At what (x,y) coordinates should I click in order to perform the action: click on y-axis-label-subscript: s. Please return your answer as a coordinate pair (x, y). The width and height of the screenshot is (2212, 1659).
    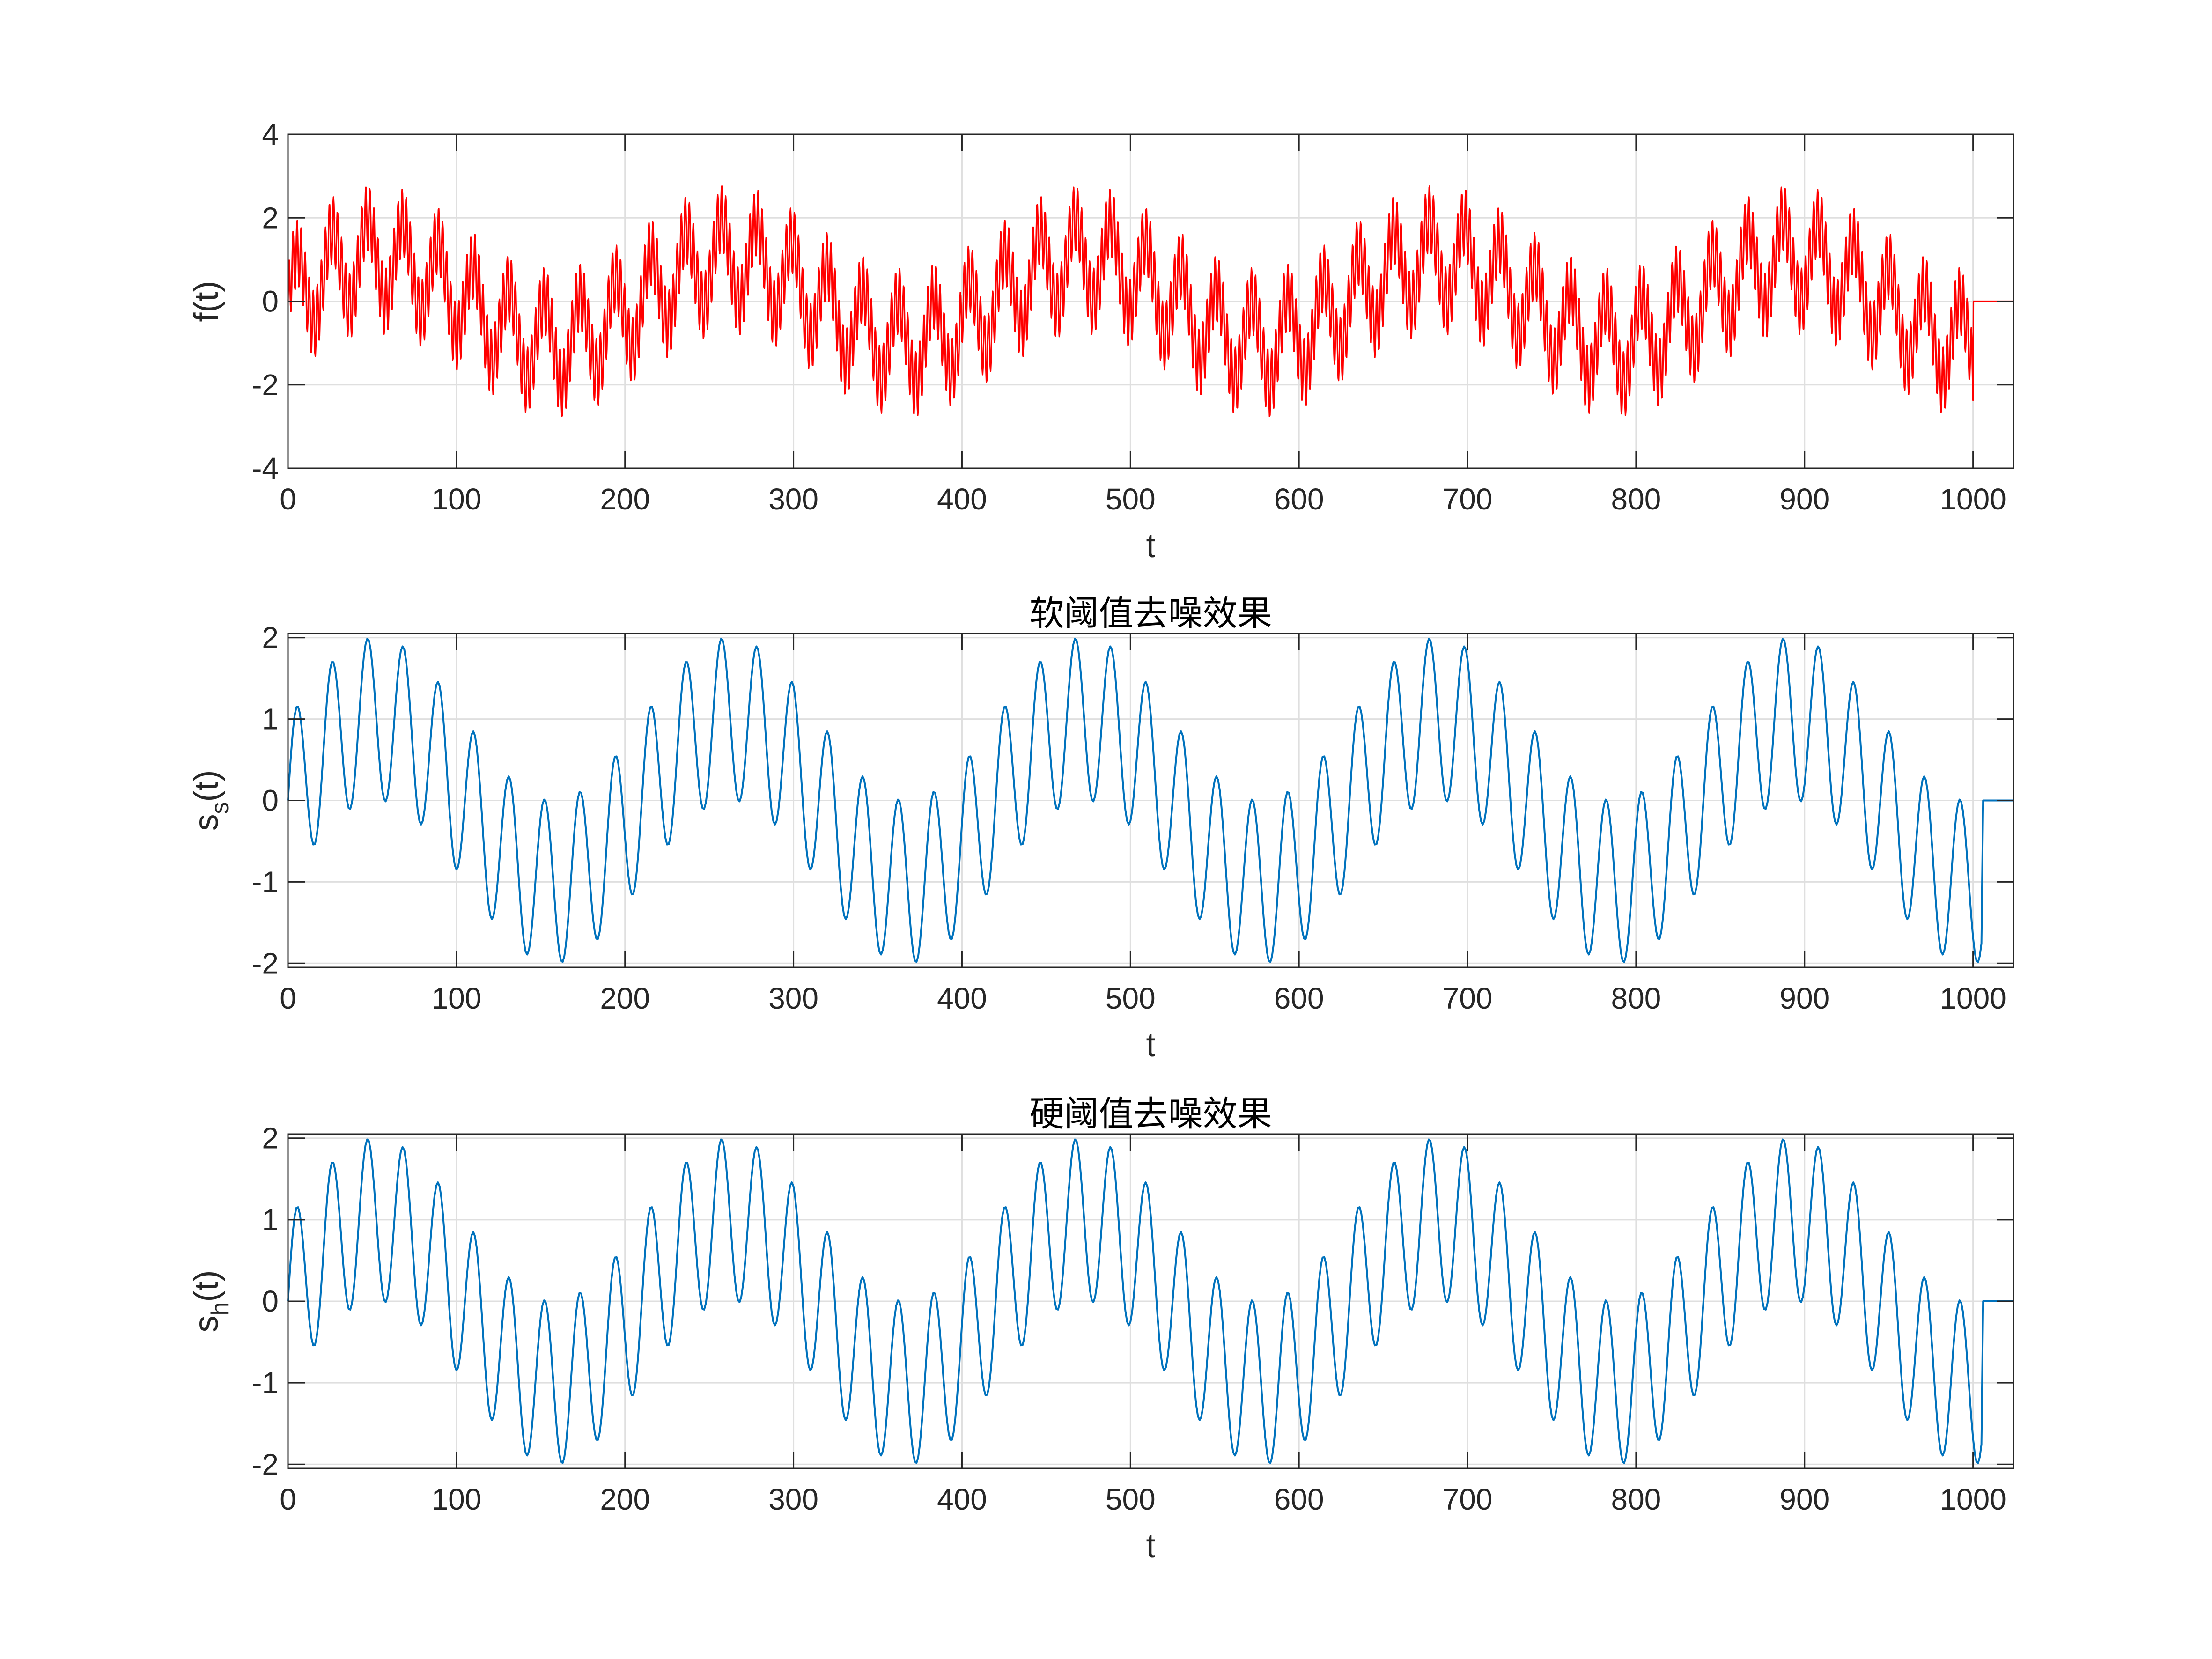
    Looking at the image, I should click on (220, 808).